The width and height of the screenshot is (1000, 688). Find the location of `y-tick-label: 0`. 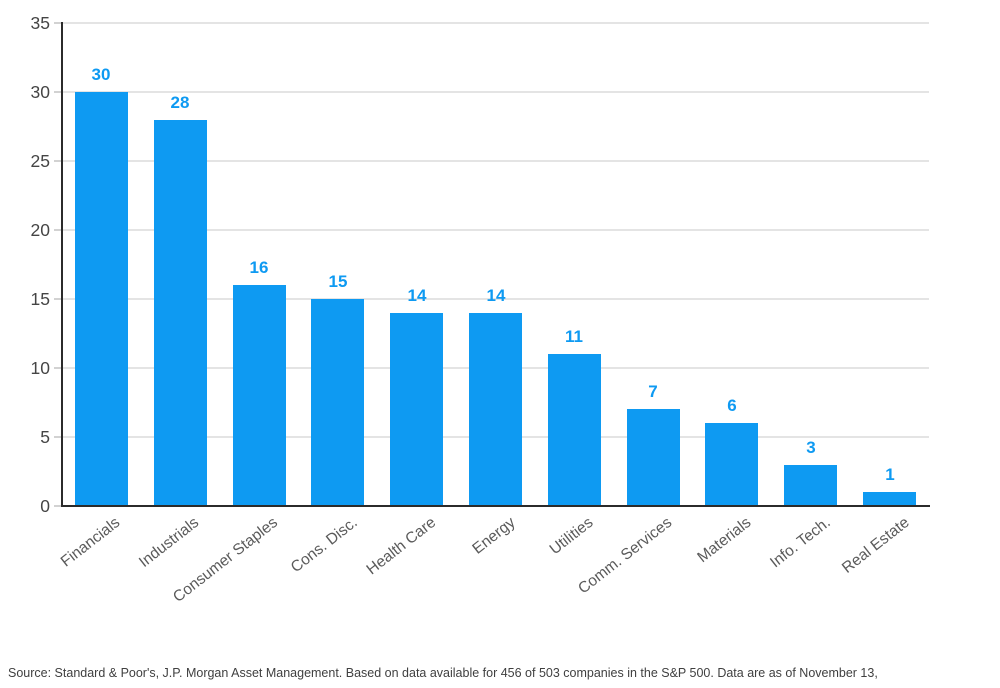

y-tick-label: 0 is located at coordinates (45, 506).